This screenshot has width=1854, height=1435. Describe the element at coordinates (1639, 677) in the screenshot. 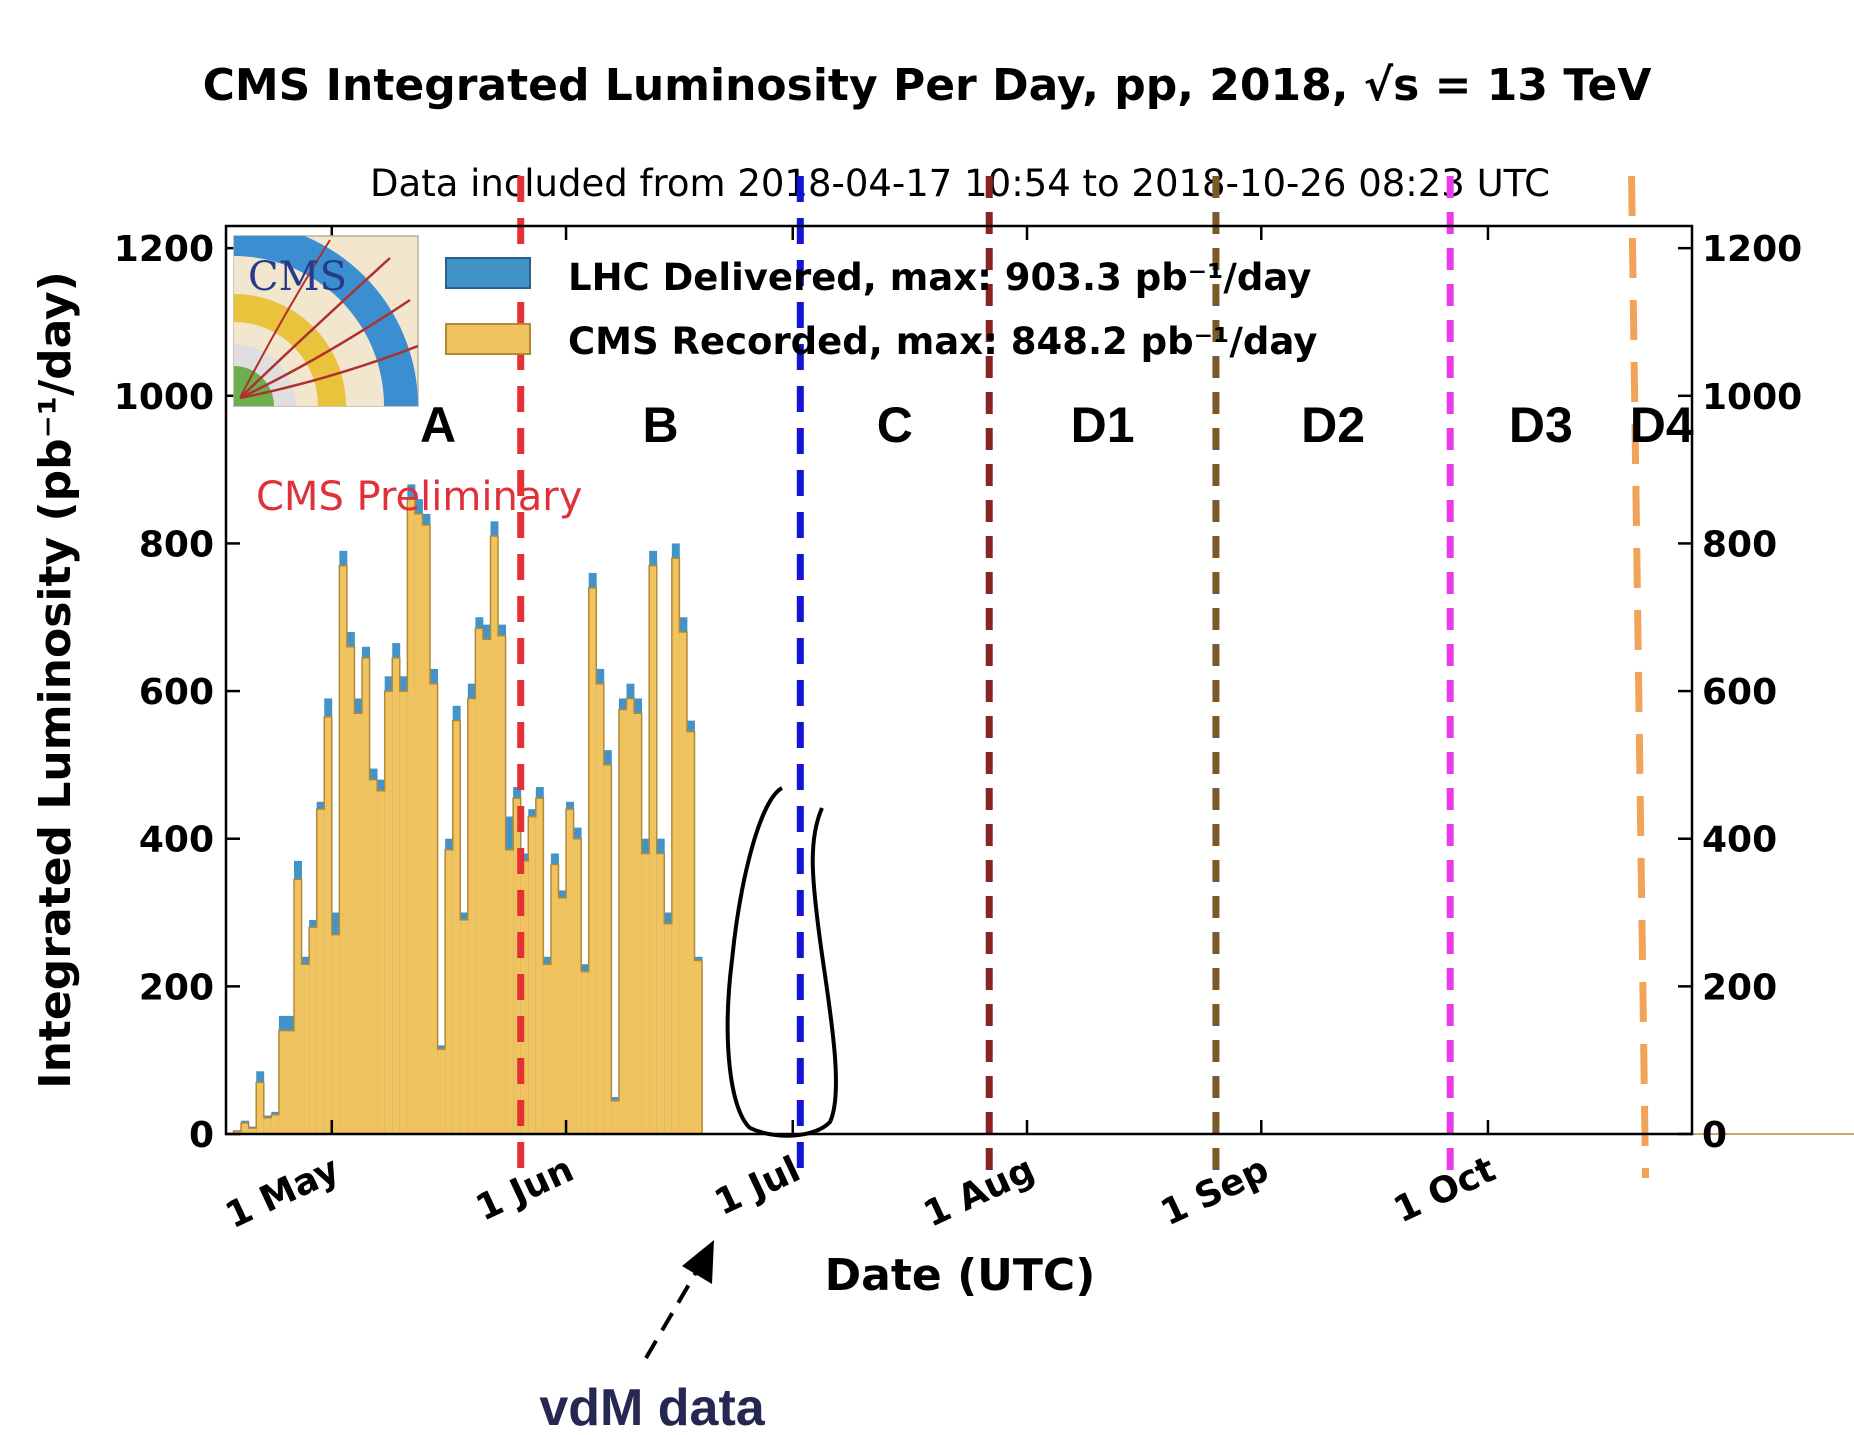

I see `era-boundary-line` at that location.